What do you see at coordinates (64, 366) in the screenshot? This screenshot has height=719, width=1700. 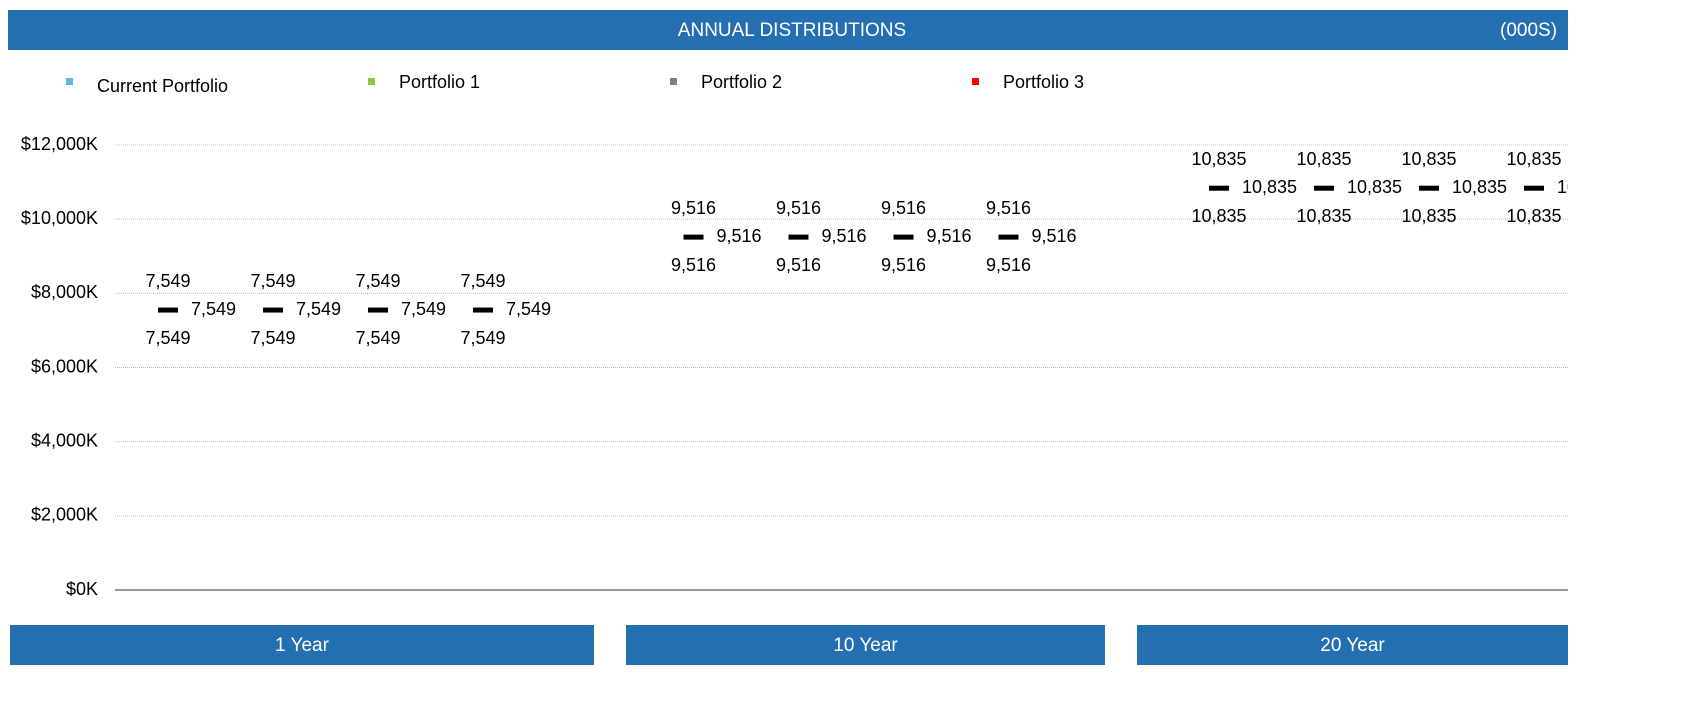 I see `y-tick-label: $6,000K` at bounding box center [64, 366].